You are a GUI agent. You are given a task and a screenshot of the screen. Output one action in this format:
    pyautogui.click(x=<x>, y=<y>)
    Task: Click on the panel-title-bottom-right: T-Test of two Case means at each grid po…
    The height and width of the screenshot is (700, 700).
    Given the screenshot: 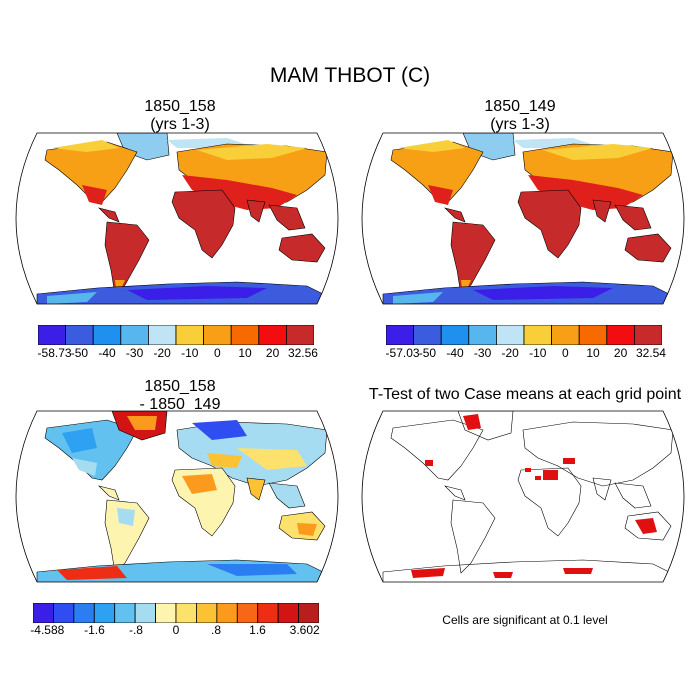 What is the action you would take?
    pyautogui.click(x=525, y=395)
    